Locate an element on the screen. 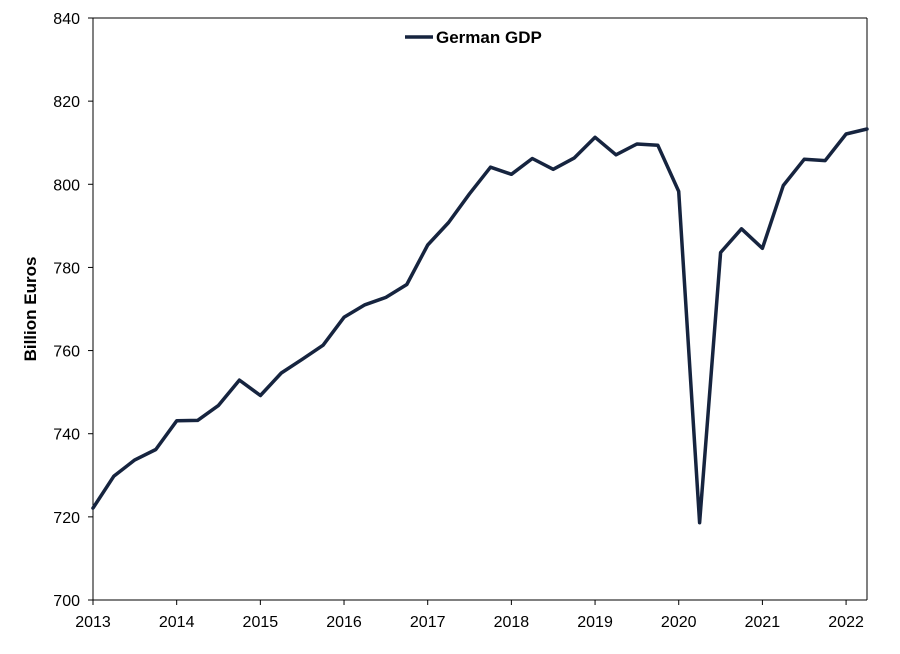 Image resolution: width=900 pixels, height=654 pixels. y-tick-label: 780 is located at coordinates (66, 268).